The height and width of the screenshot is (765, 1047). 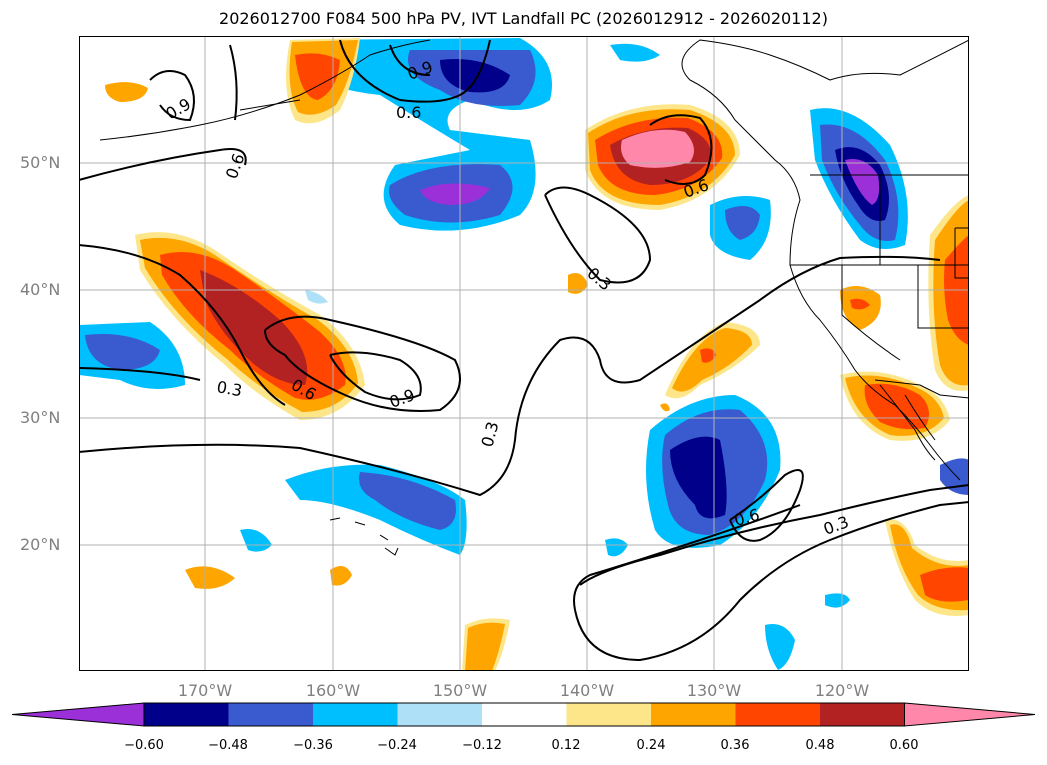 I want to click on pv-pos-north-red, so click(x=317, y=76).